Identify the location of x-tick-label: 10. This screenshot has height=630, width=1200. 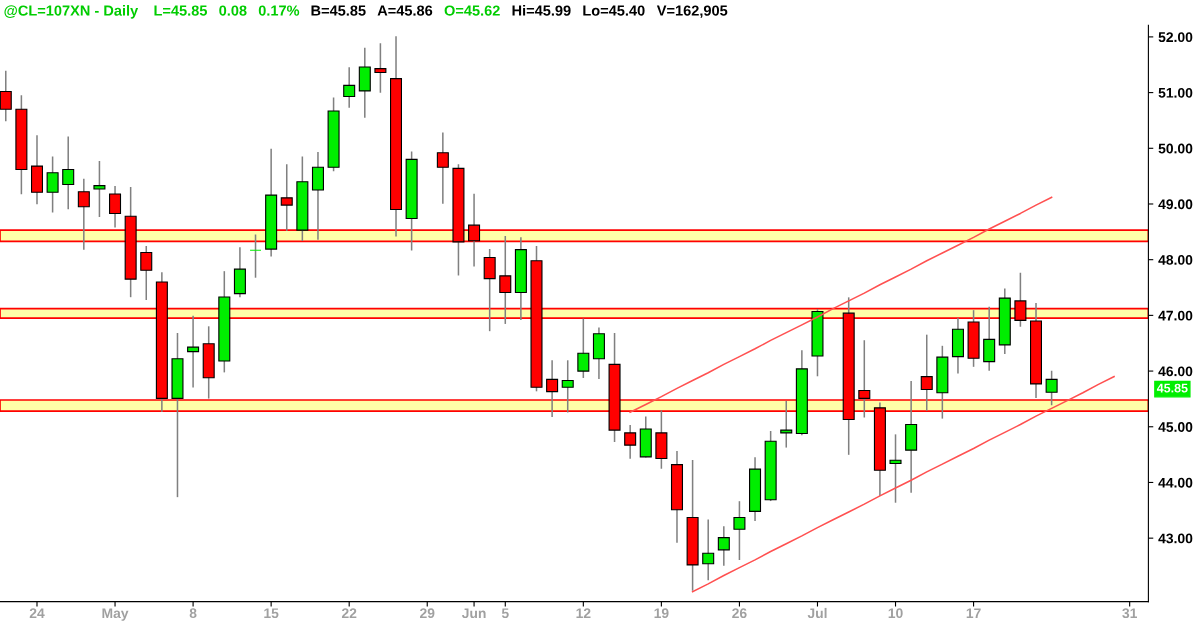
(895, 613).